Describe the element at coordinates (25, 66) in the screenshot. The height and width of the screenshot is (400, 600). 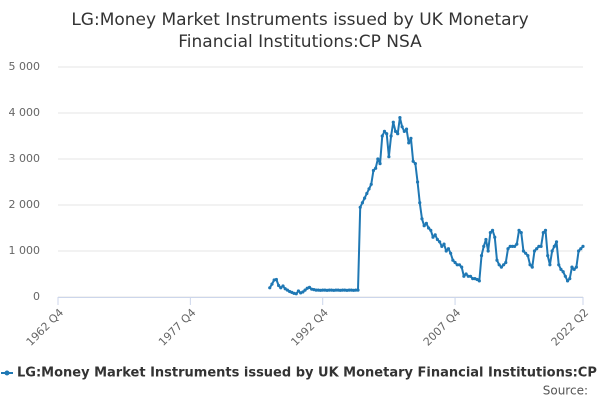
I see `y-tick-label: 5 000` at that location.